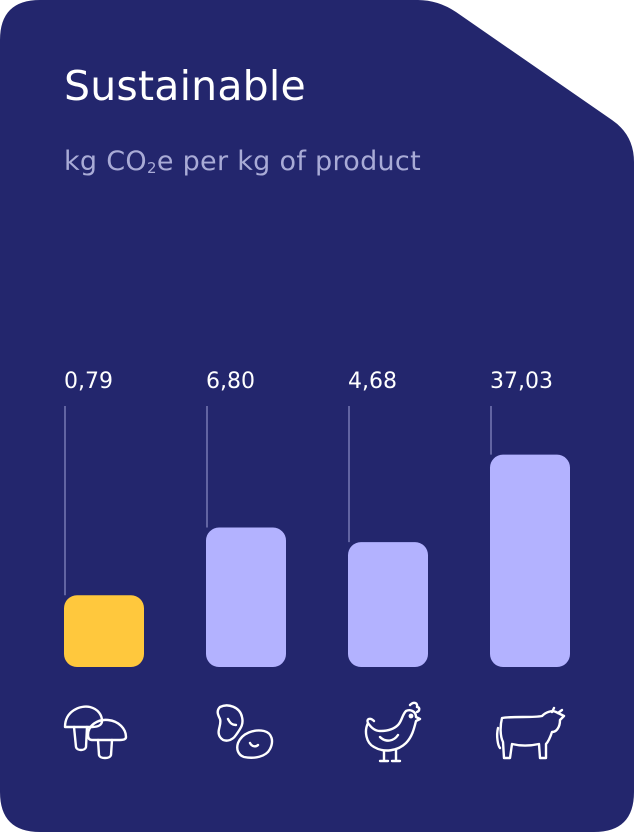 This screenshot has height=832, width=634. Describe the element at coordinates (105, 161) in the screenshot. I see `subtitle-unit-pre: kg CO` at that location.